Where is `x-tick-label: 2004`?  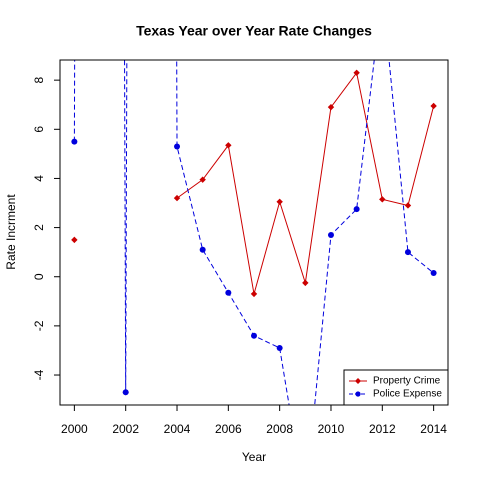
x-tick-label: 2004 is located at coordinates (177, 429).